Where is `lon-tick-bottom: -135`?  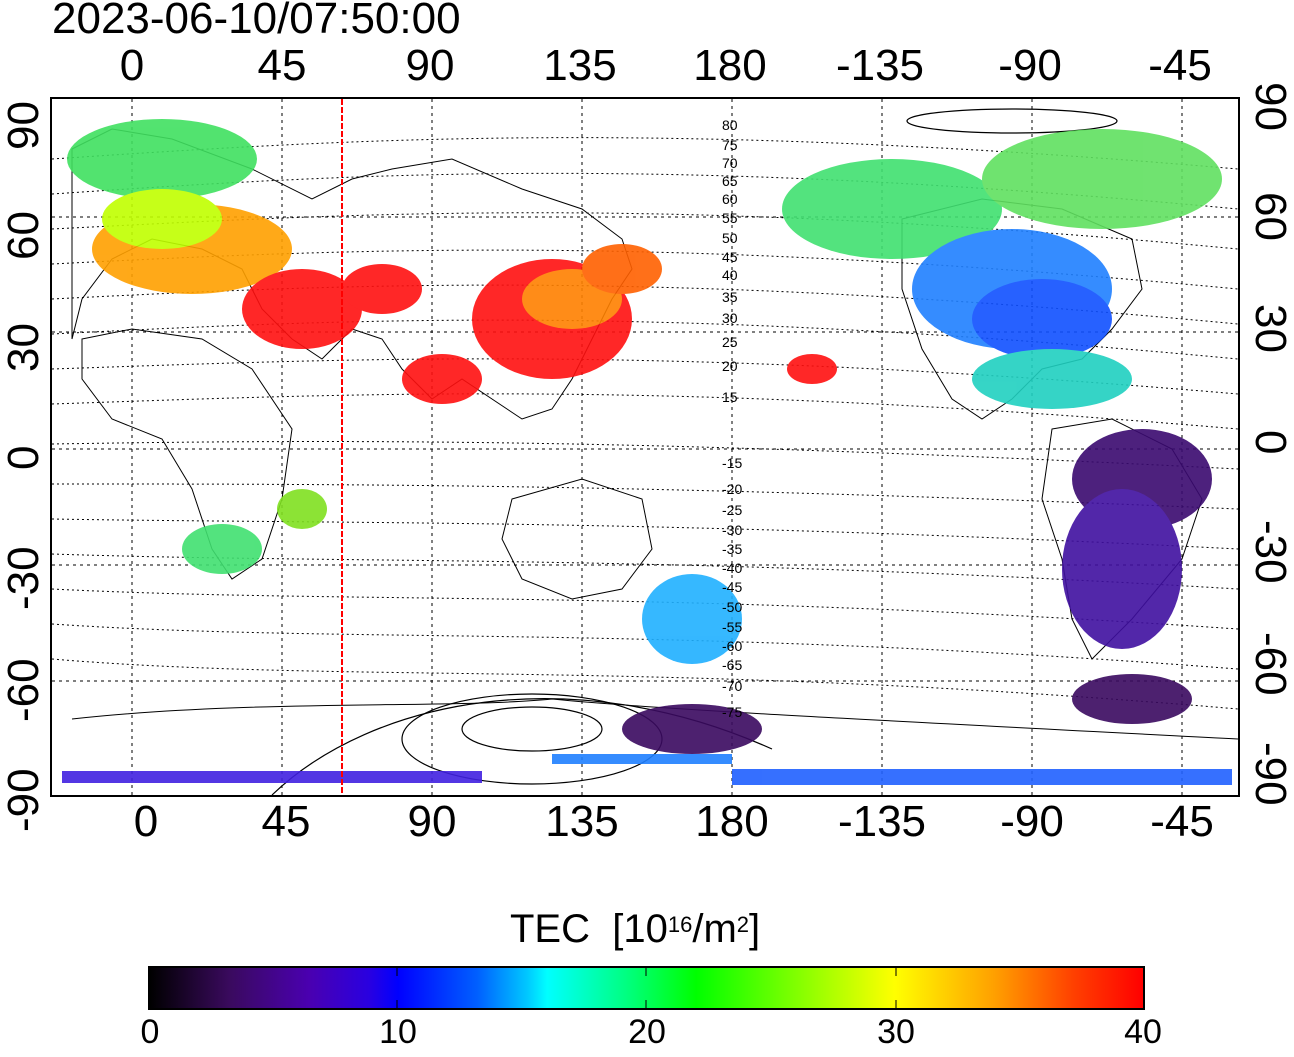
lon-tick-bottom: -135 is located at coordinates (882, 821).